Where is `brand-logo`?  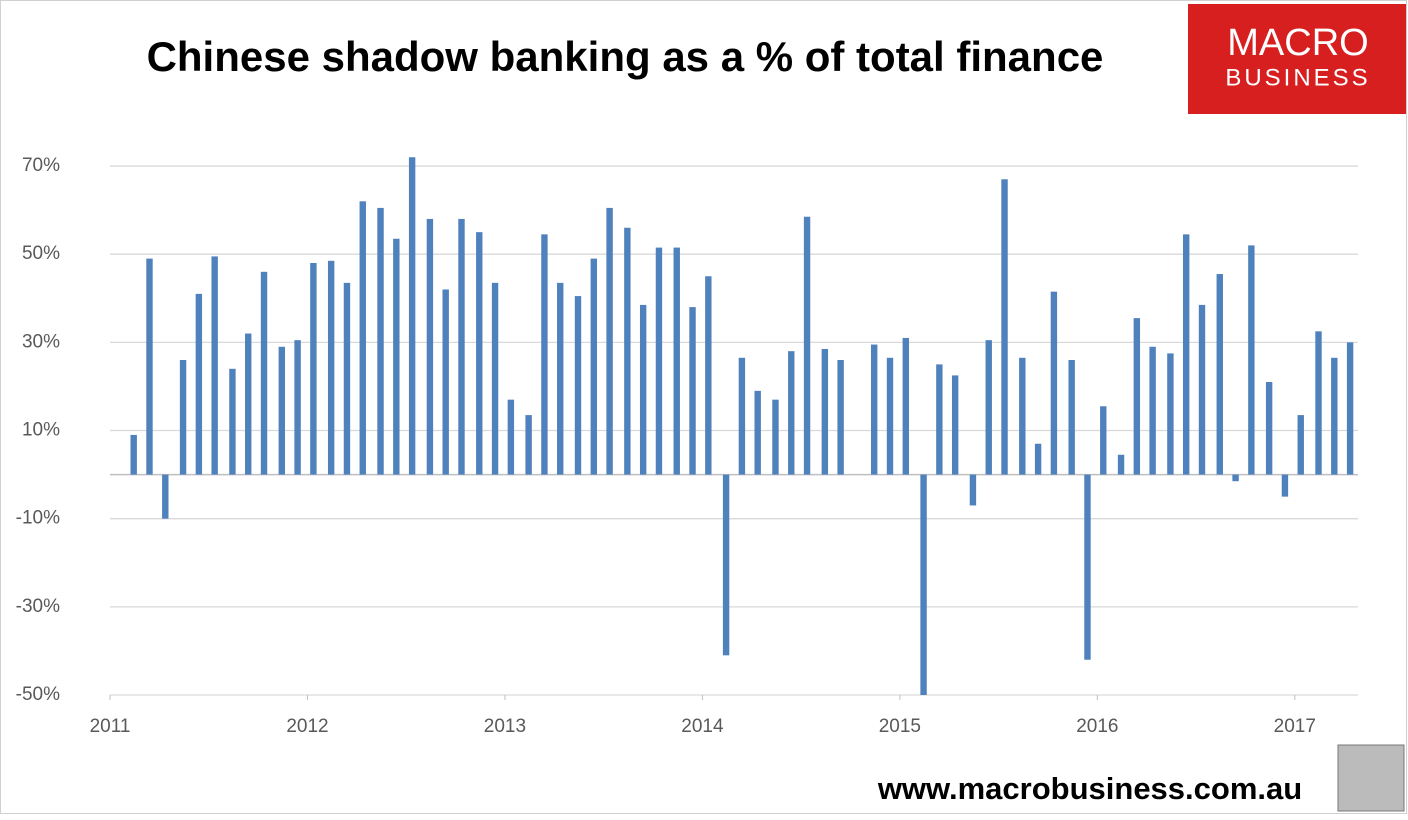
brand-logo is located at coordinates (1297, 59).